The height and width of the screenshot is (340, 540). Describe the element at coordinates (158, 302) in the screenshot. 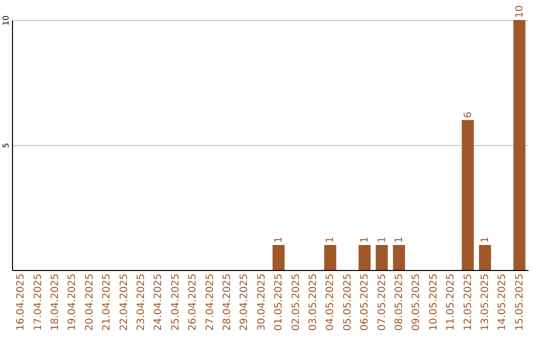

I see `x-tick-label: 24.04.2025` at that location.